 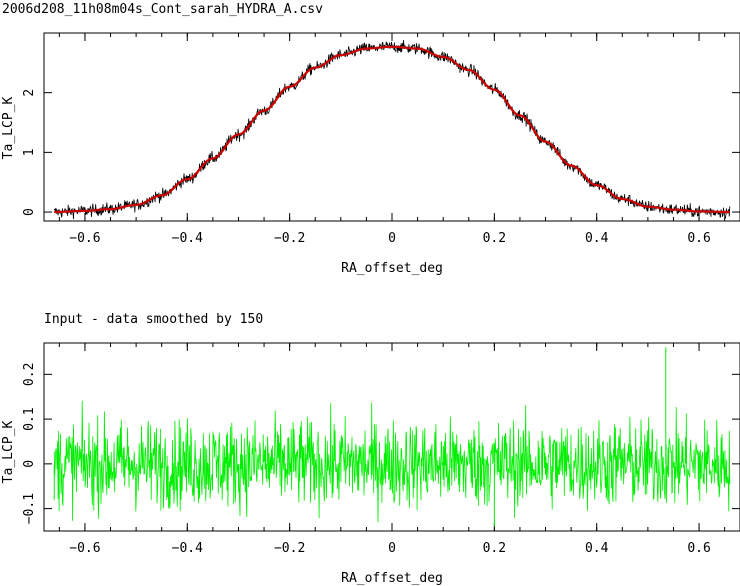 What do you see at coordinates (29, 418) in the screenshot?
I see `bottom-y-tick-label: 0.1` at bounding box center [29, 418].